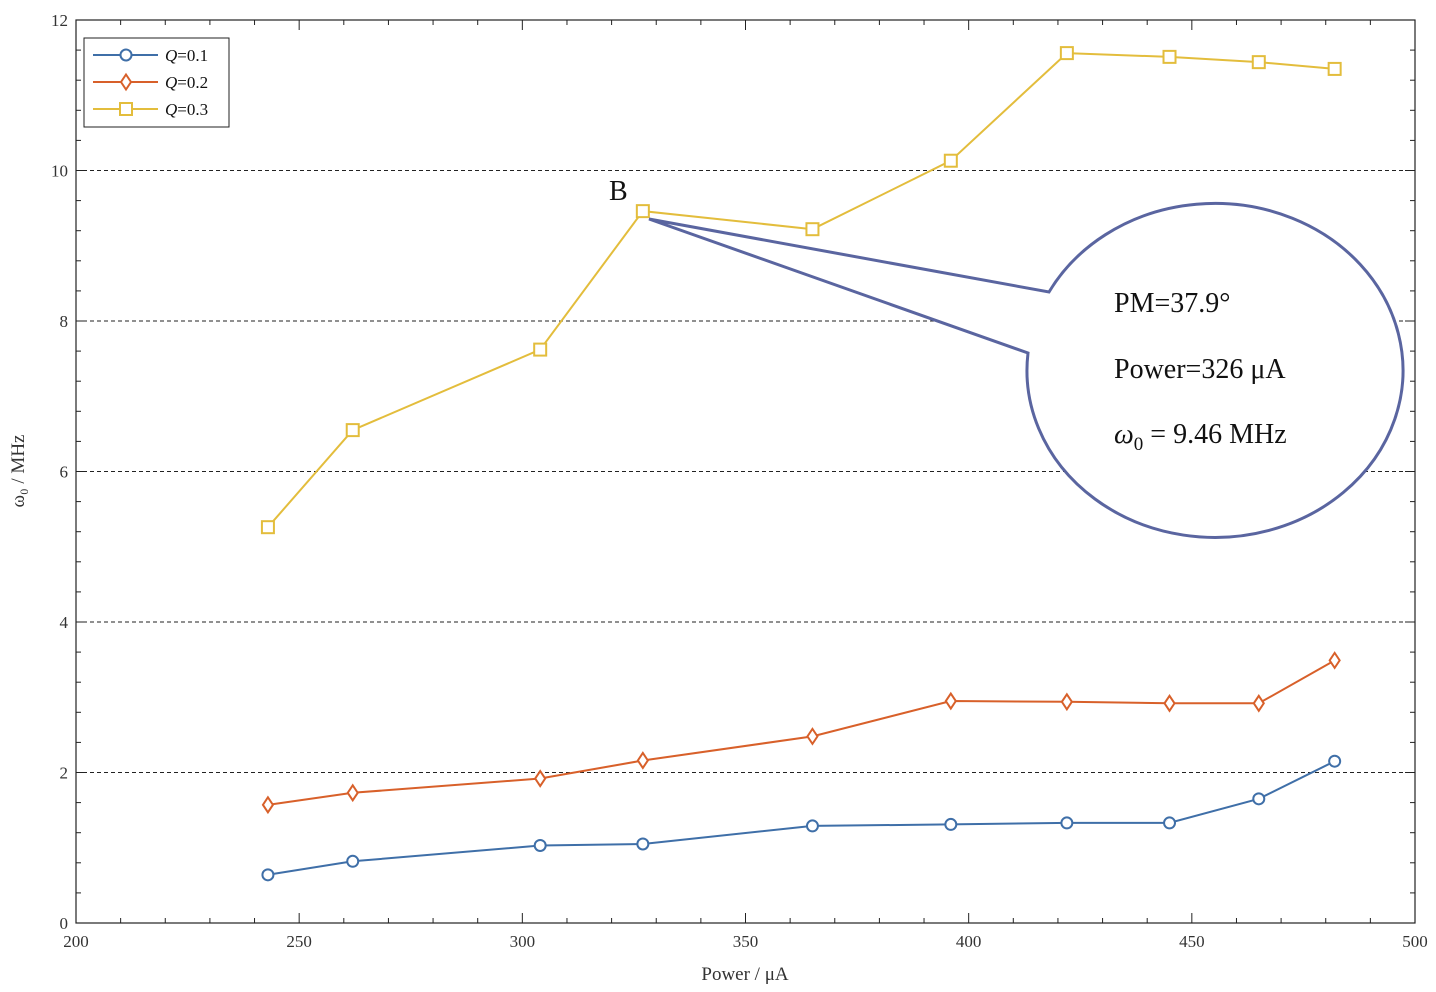 Image resolution: width=1436 pixels, height=992 pixels. I want to click on y-tick-label-6: 6, so click(64, 472).